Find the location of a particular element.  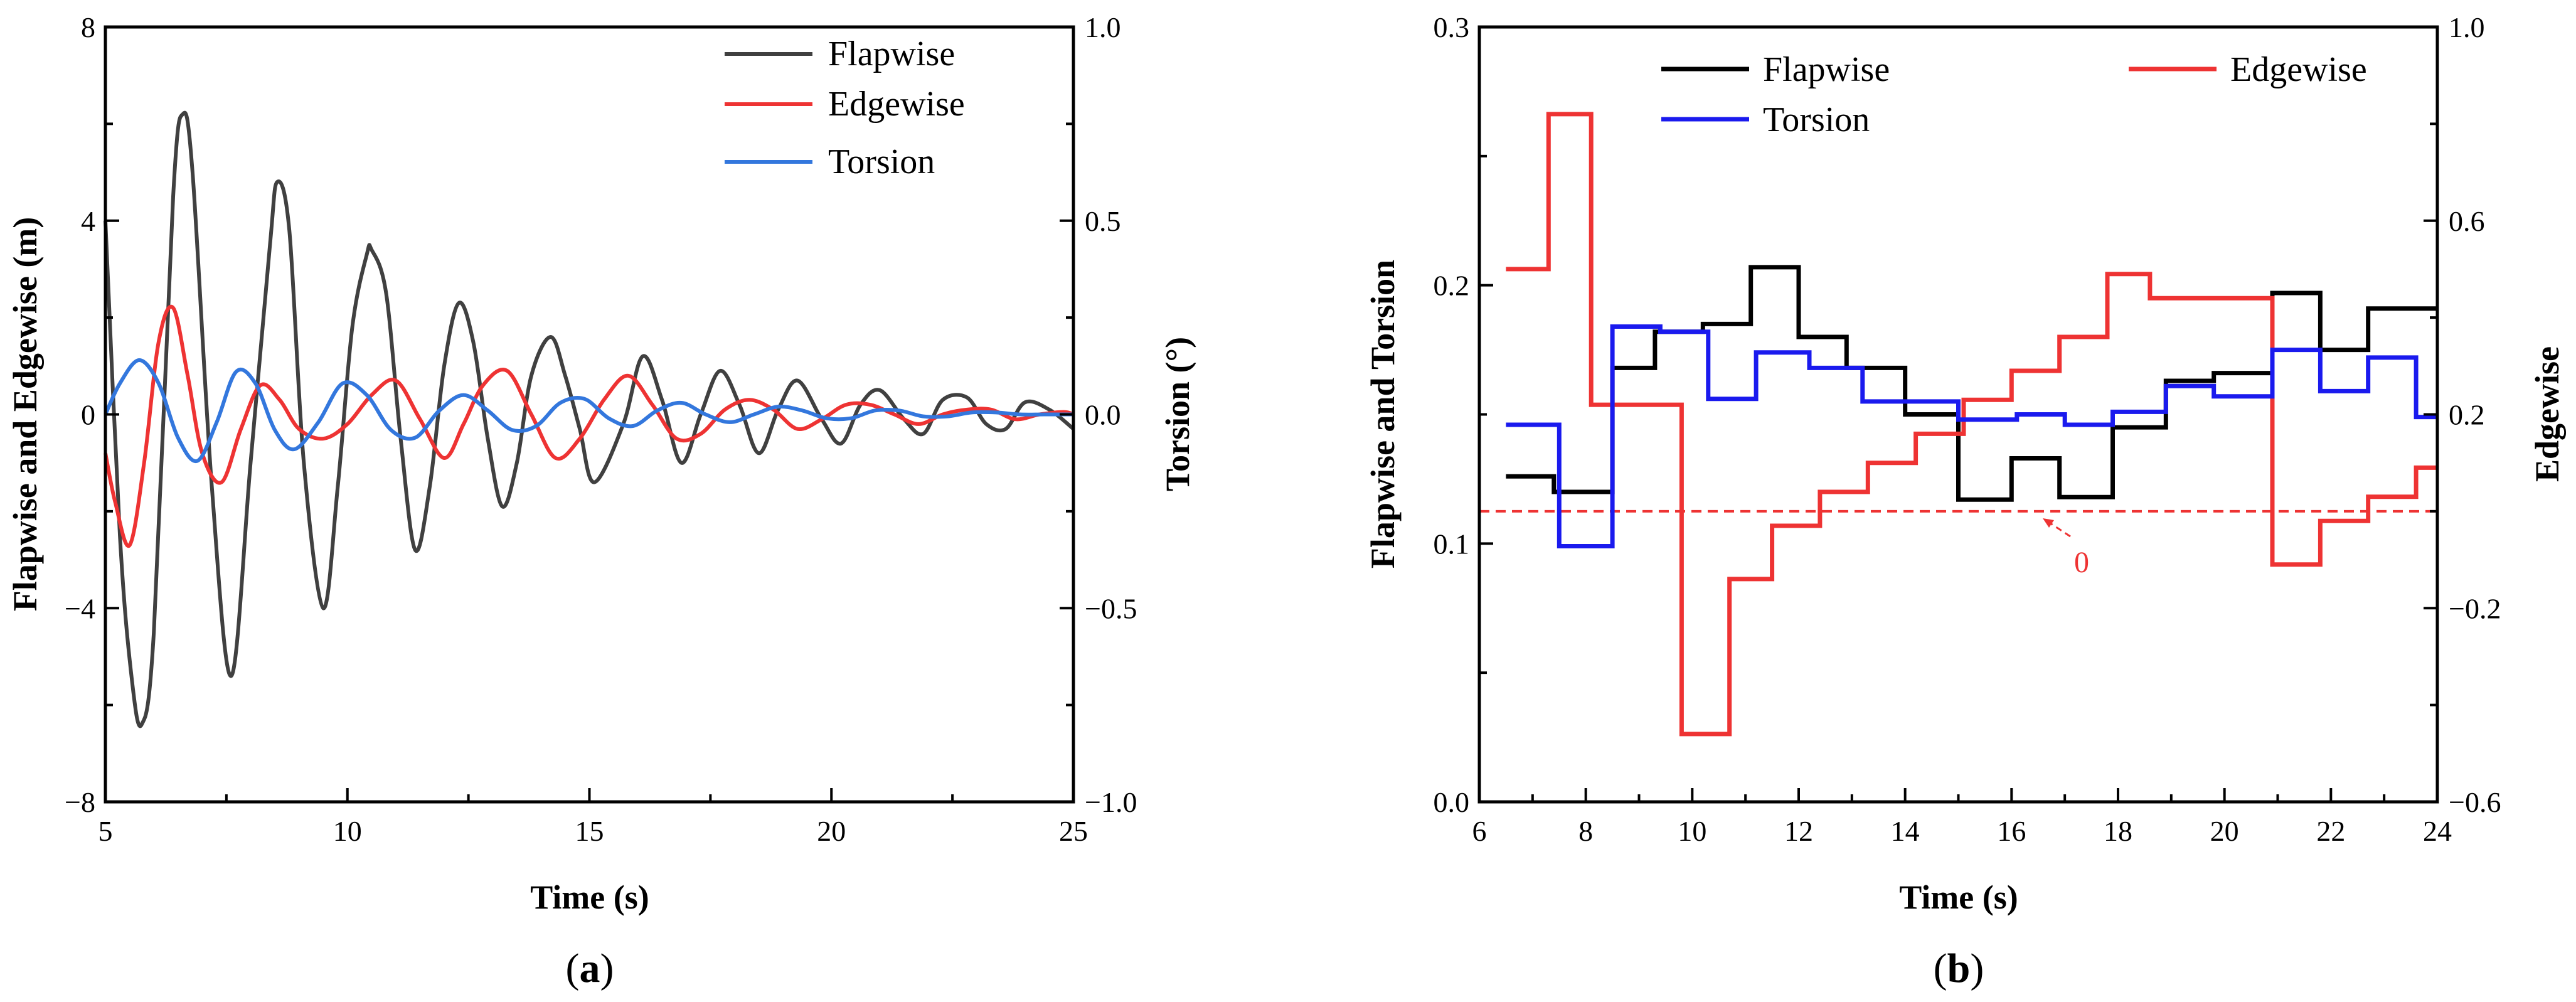

panel-b-zero-annotation: 0 is located at coordinates (2066, 549).